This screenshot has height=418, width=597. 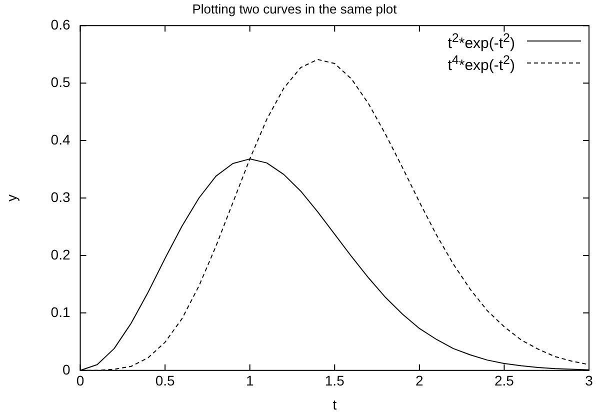 What do you see at coordinates (250, 380) in the screenshot?
I see `x-tick-label: 1` at bounding box center [250, 380].